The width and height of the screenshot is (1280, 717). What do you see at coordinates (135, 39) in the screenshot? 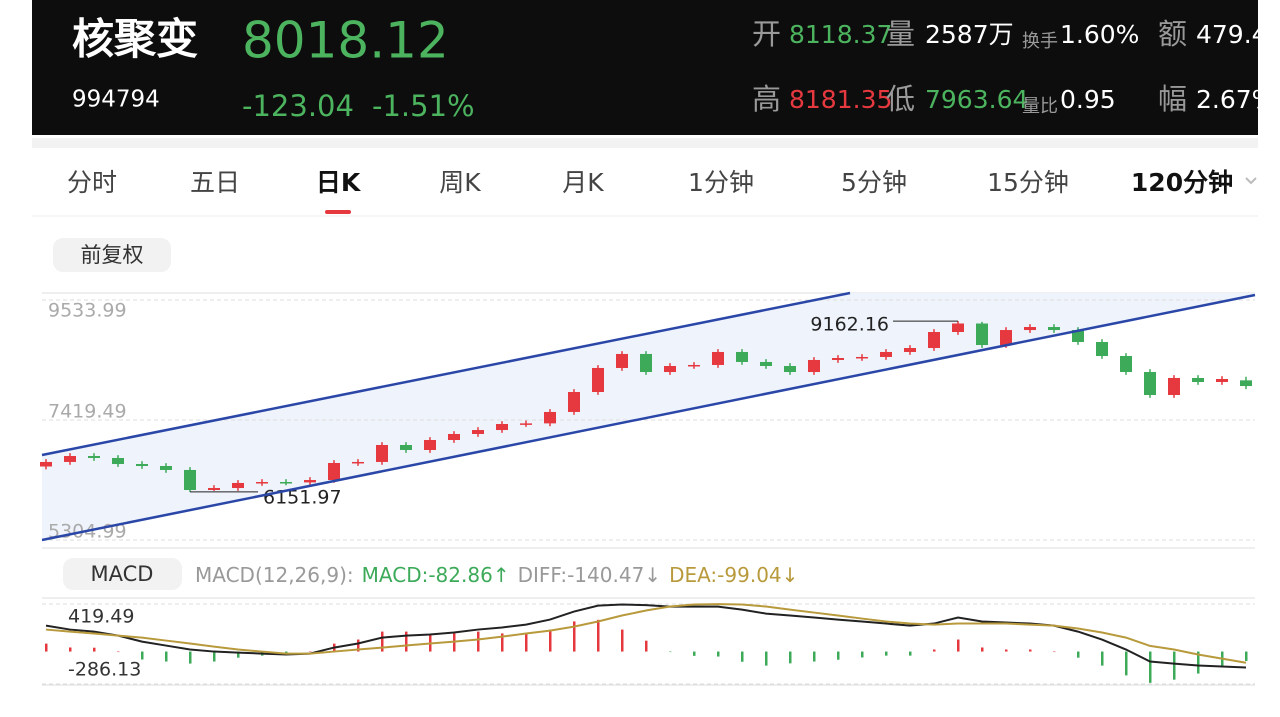
I see `stock-name: 核聚变` at bounding box center [135, 39].